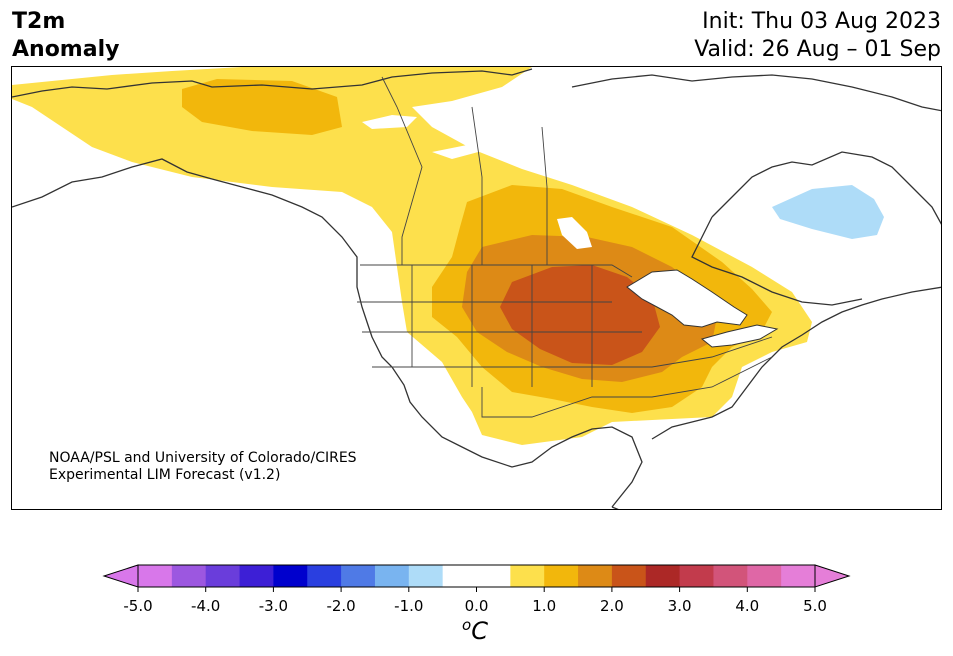 This screenshot has width=953, height=656. I want to click on map-title: T2m Anomaly, so click(65, 36).